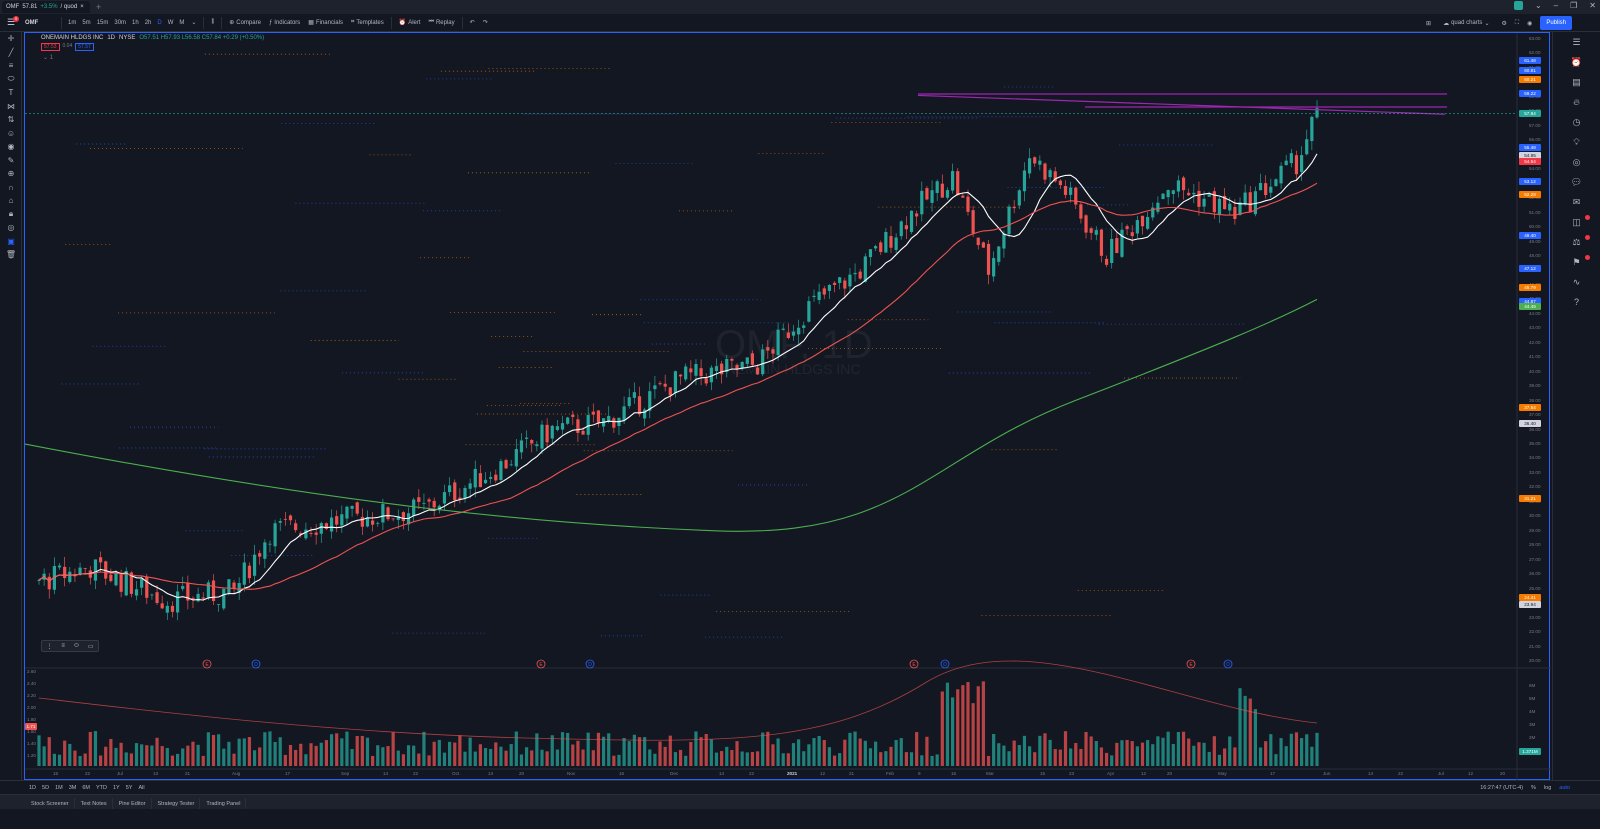 This screenshot has height=829, width=1600. I want to click on range-ytd: YTD, so click(101, 787).